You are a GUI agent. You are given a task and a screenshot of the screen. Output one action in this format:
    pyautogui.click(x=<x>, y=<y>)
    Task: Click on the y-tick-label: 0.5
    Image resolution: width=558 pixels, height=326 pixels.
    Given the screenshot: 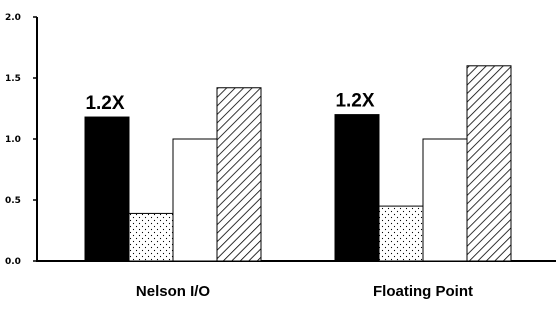 What is the action you would take?
    pyautogui.click(x=13, y=201)
    